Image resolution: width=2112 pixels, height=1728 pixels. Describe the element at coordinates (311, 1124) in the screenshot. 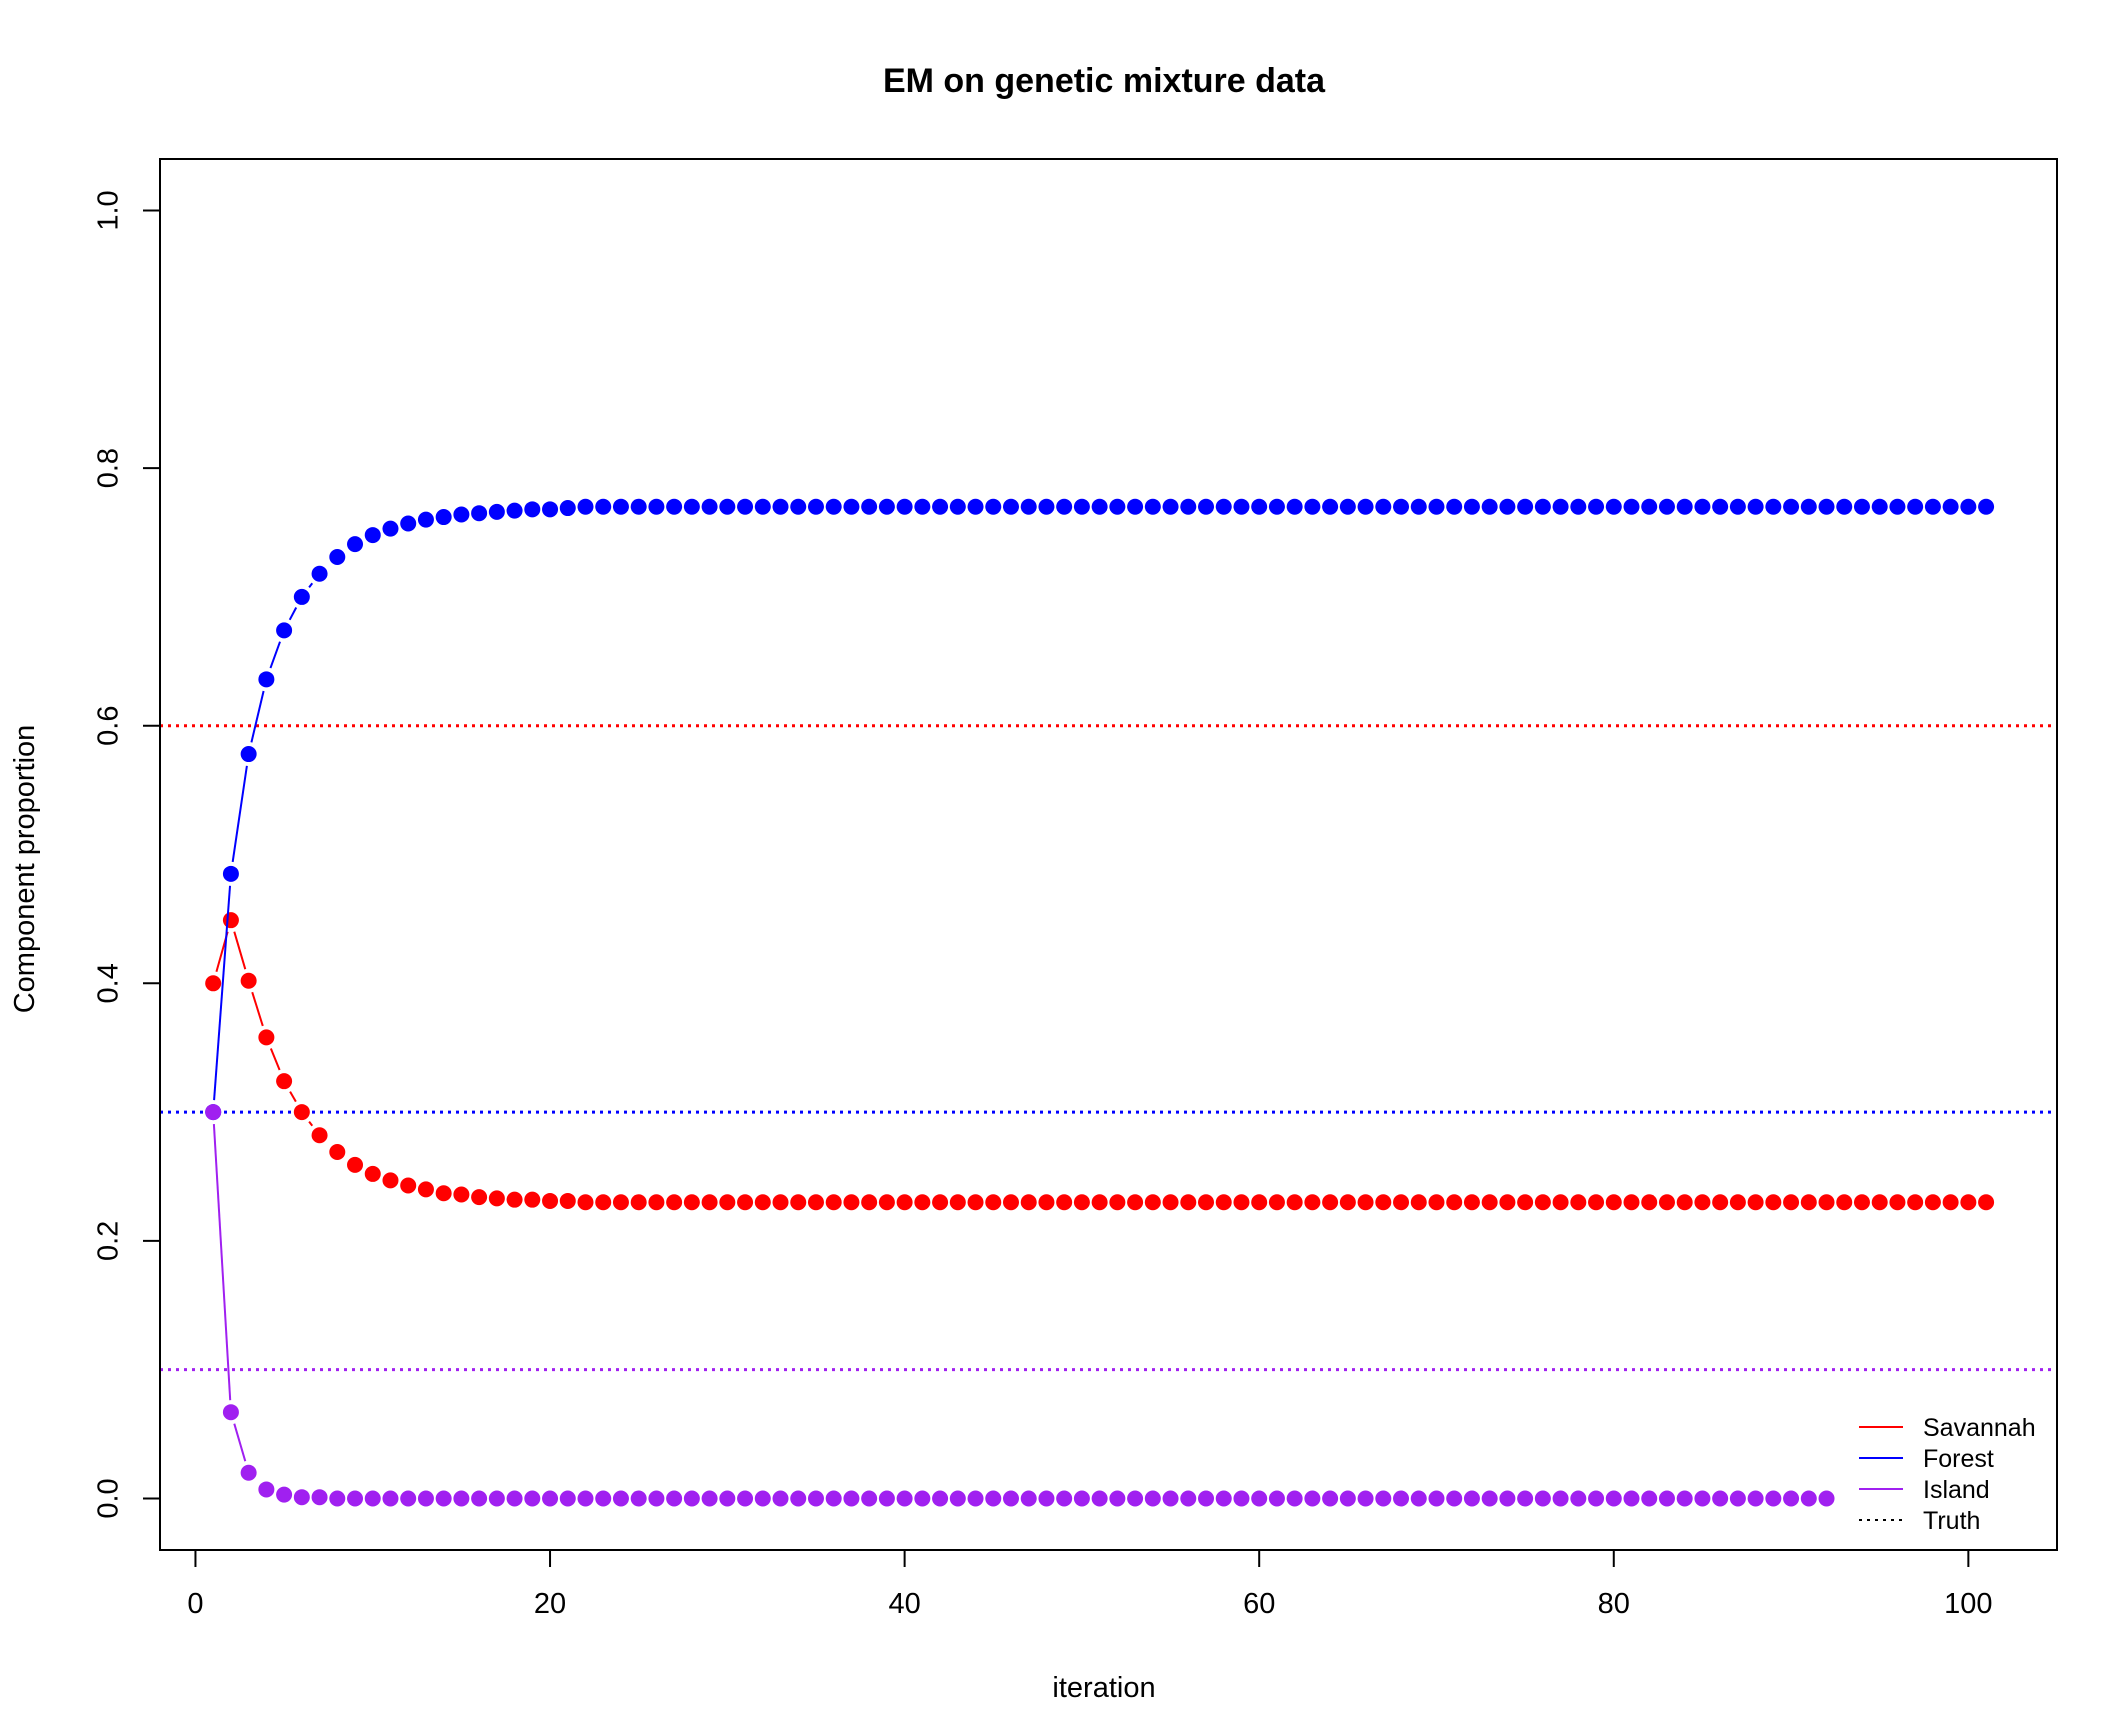

I see `series-segment-savannah` at that location.